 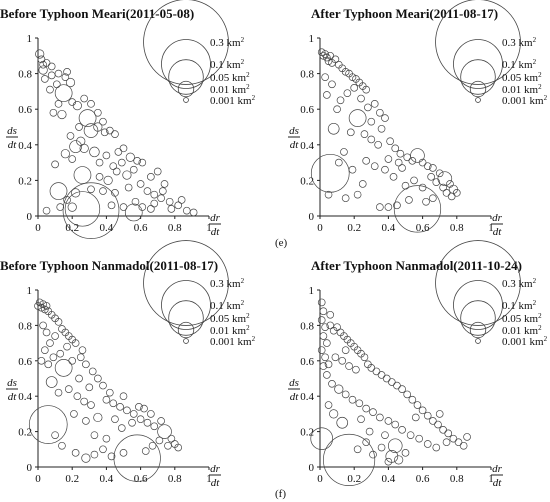 I want to click on x-tick-label: 0.6, so click(x=423, y=479).